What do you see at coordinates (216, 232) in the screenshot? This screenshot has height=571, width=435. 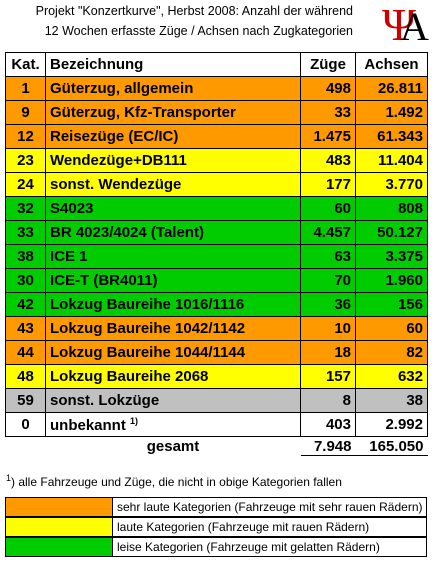 I see `table-row: 33 BR 4023/4024 (Talent) 4.457 50.127` at bounding box center [216, 232].